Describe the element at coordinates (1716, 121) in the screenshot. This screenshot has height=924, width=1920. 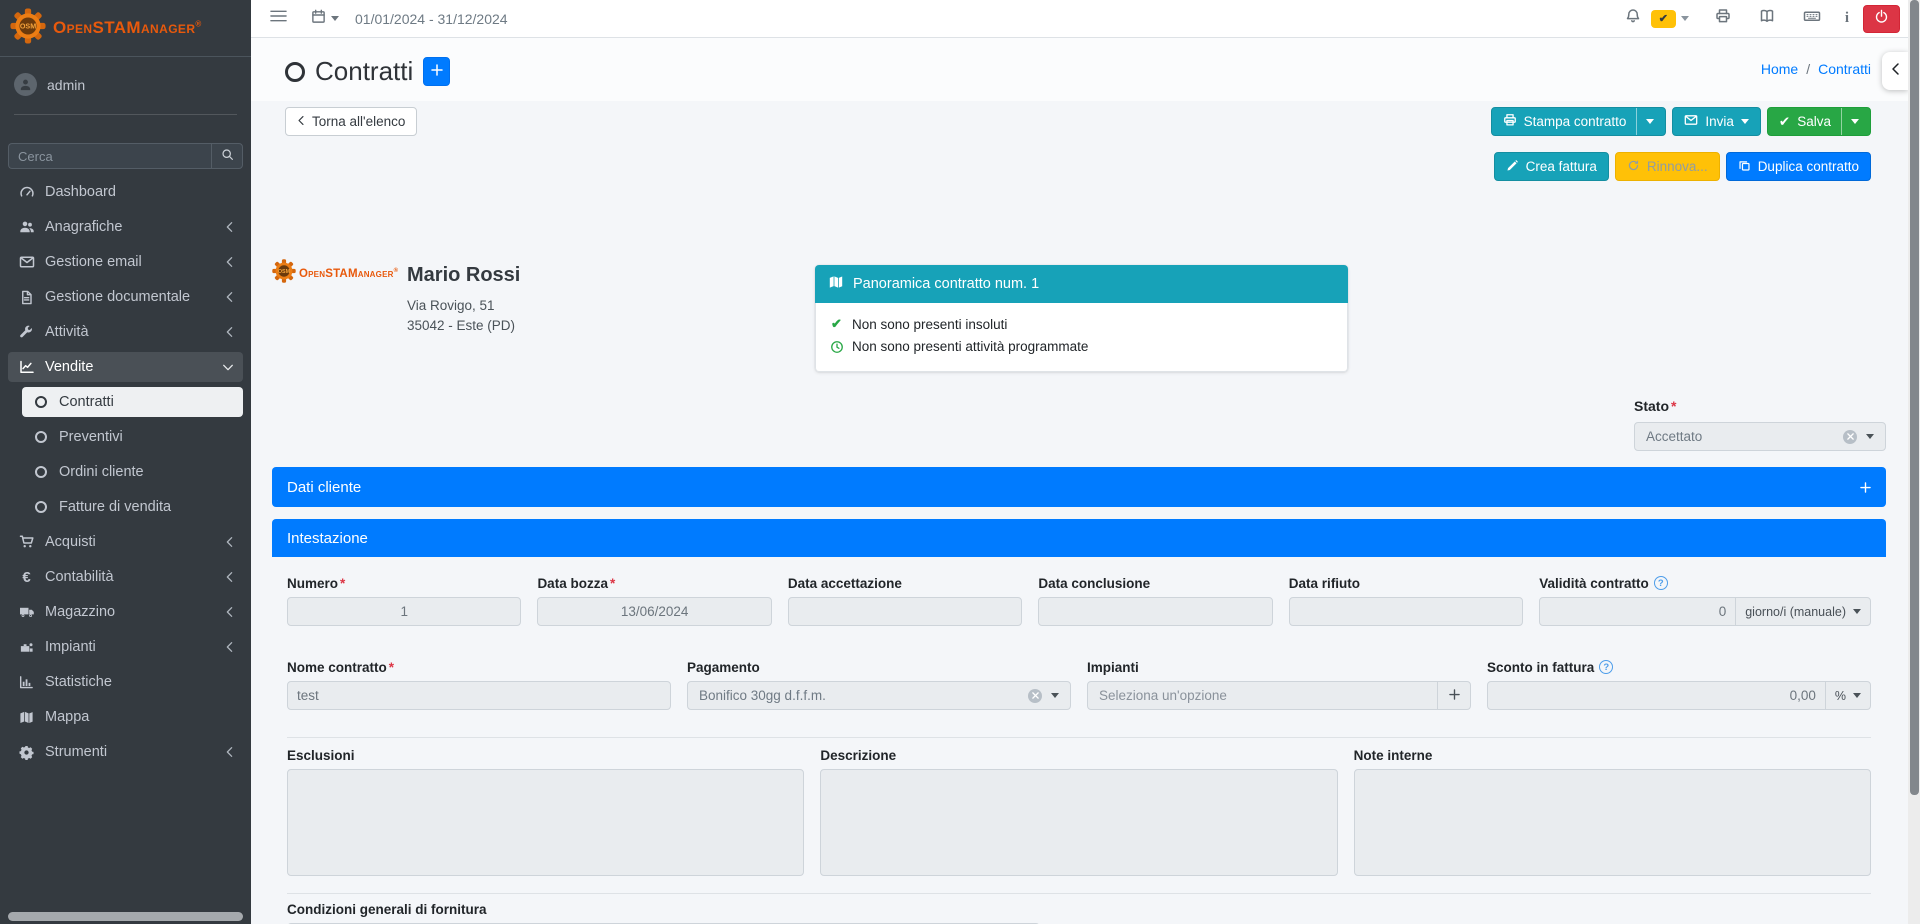
I see `send-button: Invia` at that location.